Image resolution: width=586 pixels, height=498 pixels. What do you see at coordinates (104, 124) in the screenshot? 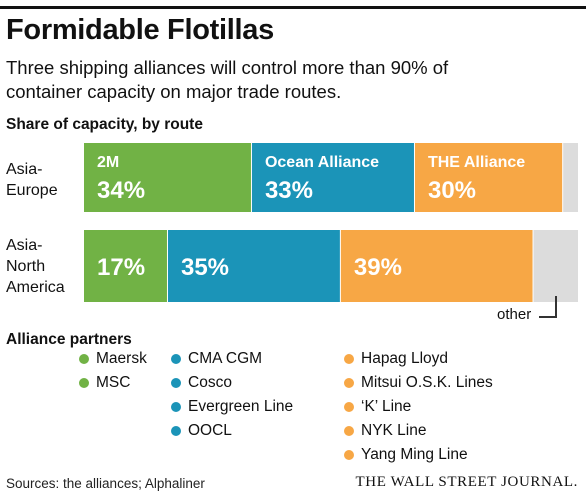
I see `share-section-heading: Share of capacity, by route` at bounding box center [104, 124].